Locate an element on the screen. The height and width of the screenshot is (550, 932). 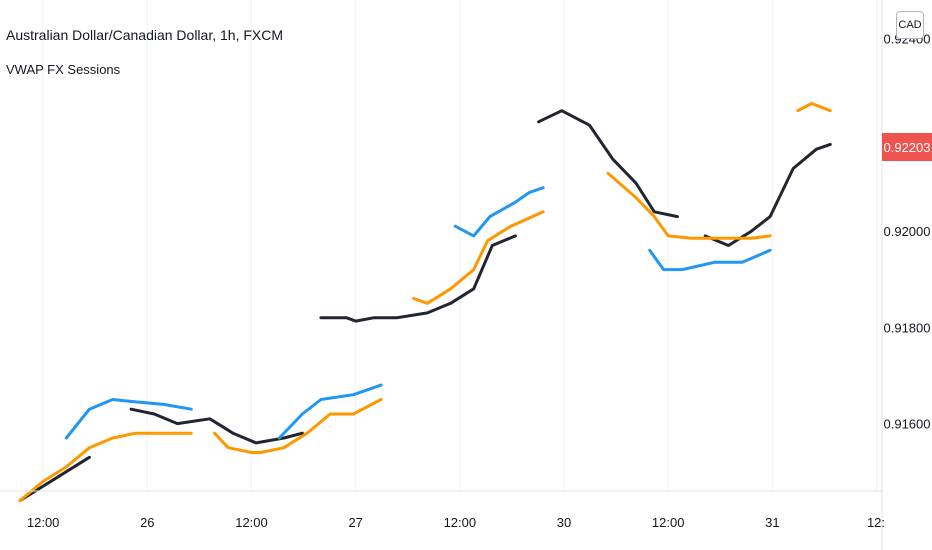
x-tick-label: 12: is located at coordinates (876, 522).